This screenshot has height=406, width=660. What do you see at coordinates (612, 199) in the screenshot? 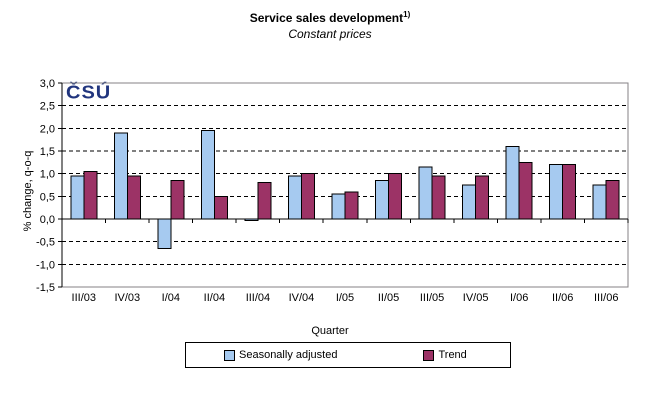
I see `bar-trend-III/06` at bounding box center [612, 199].